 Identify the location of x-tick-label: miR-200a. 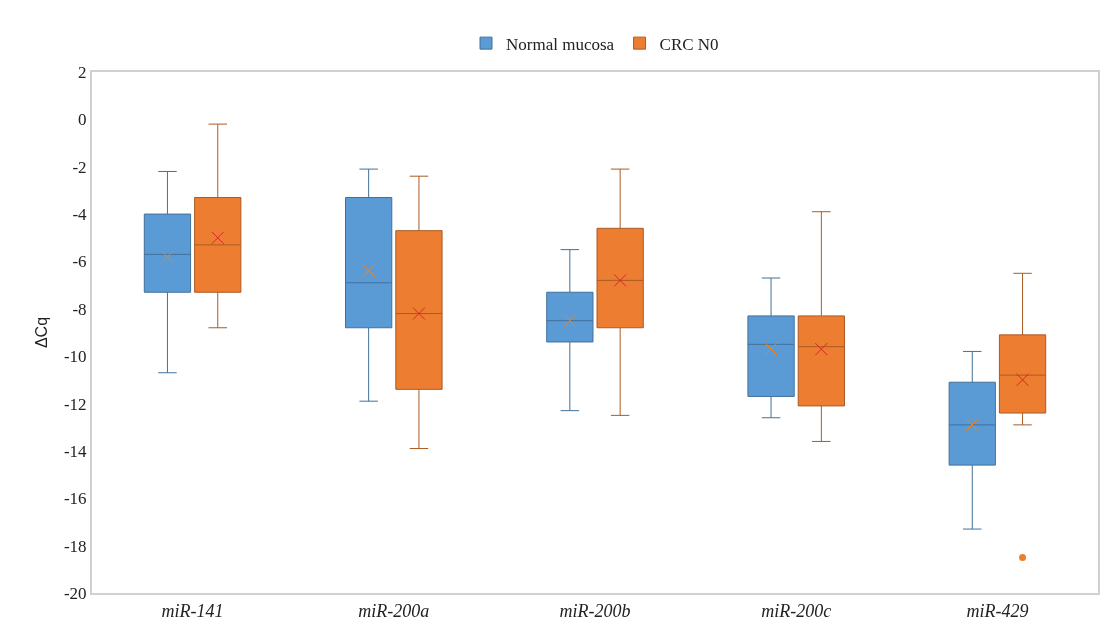
(394, 610).